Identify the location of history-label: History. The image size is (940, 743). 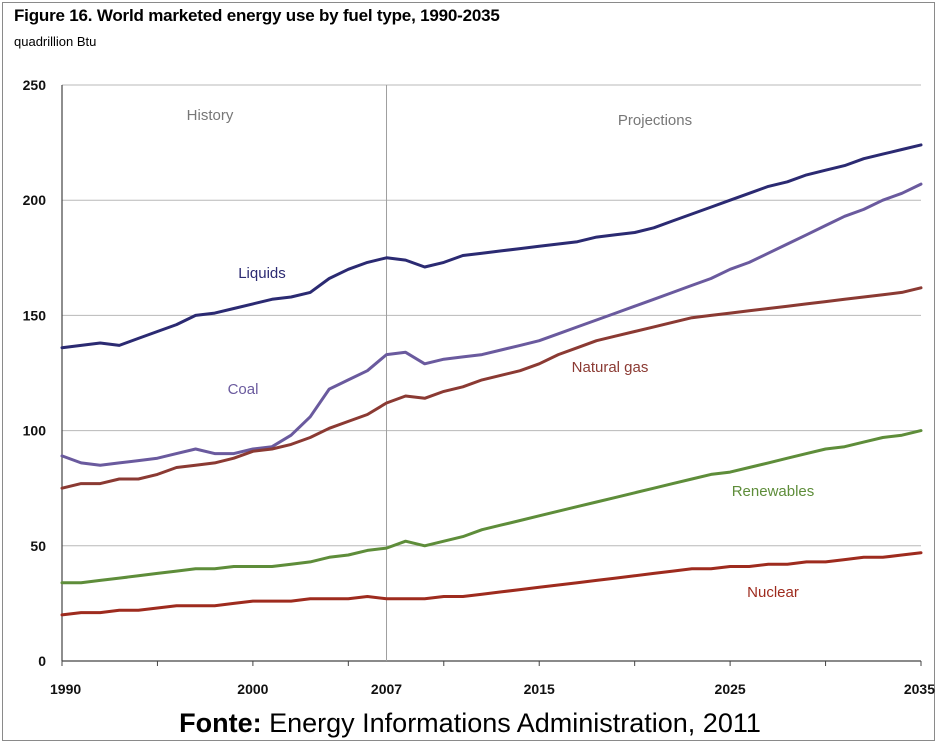
(210, 115).